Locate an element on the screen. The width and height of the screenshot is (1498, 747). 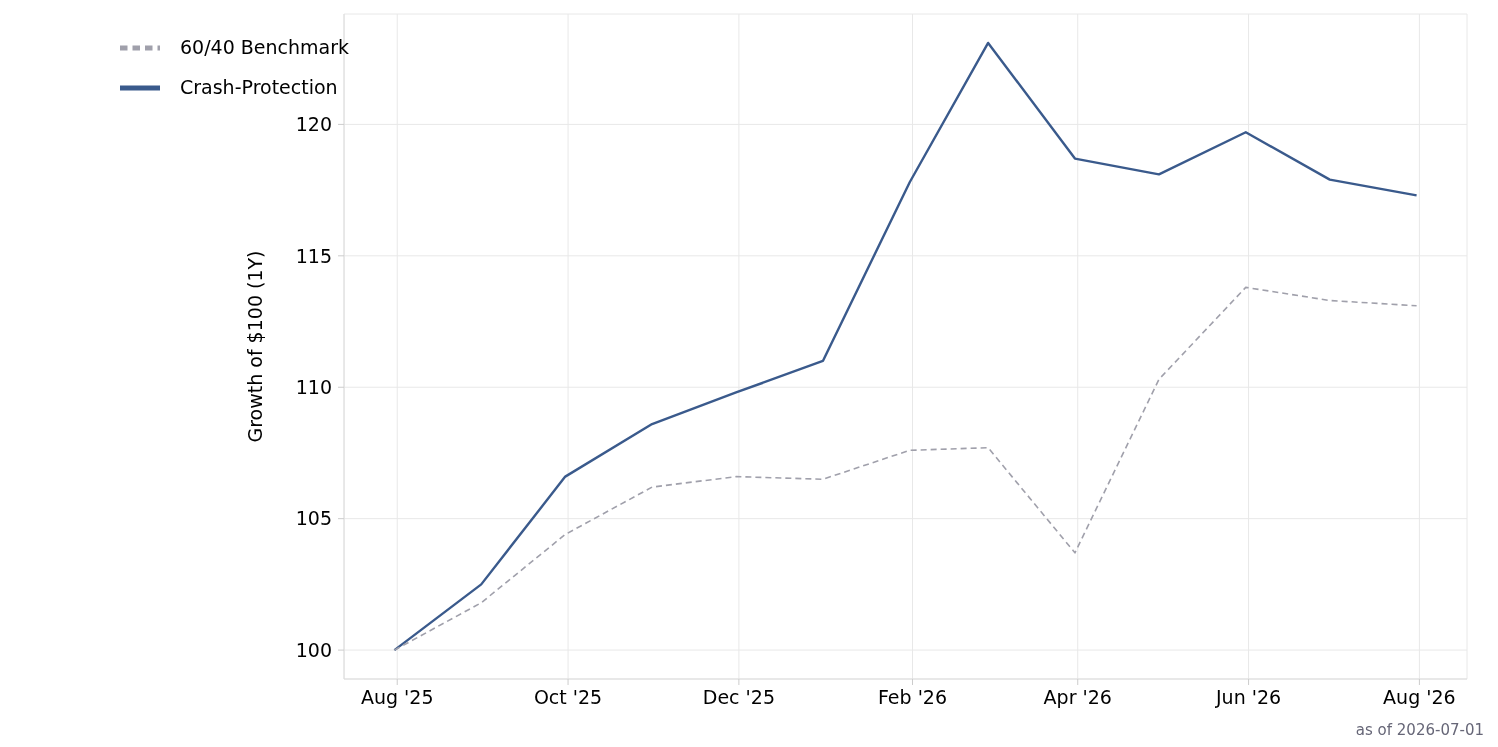
x-tick-label: Oct '25 is located at coordinates (568, 697).